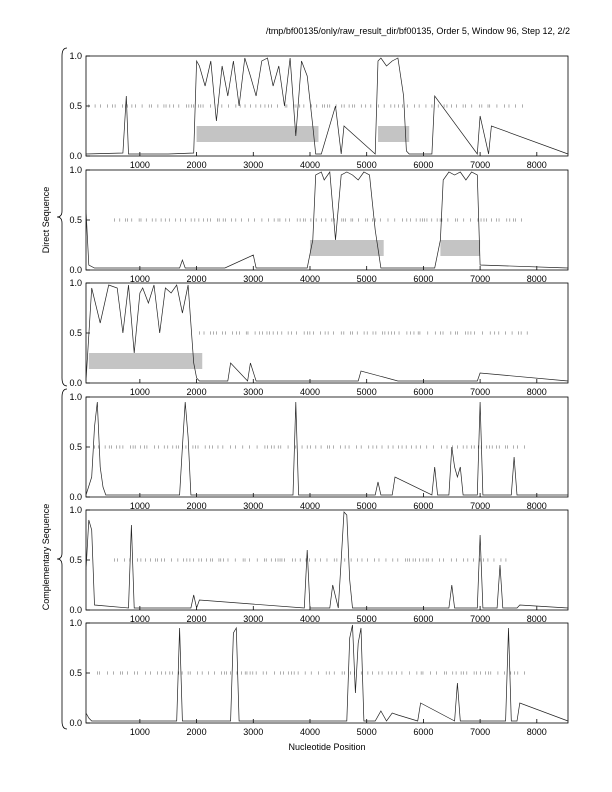 The height and width of the screenshot is (792, 612). I want to click on panel-complementary-3-xtick-label-7: 8000, so click(537, 732).